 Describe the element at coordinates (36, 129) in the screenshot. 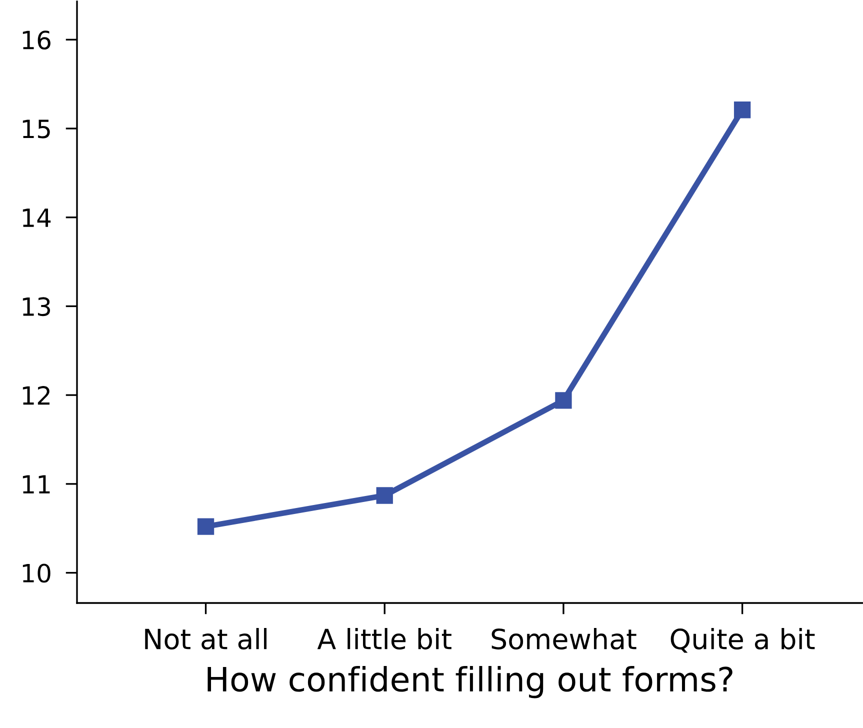

I see `y-tick-label: 15` at that location.